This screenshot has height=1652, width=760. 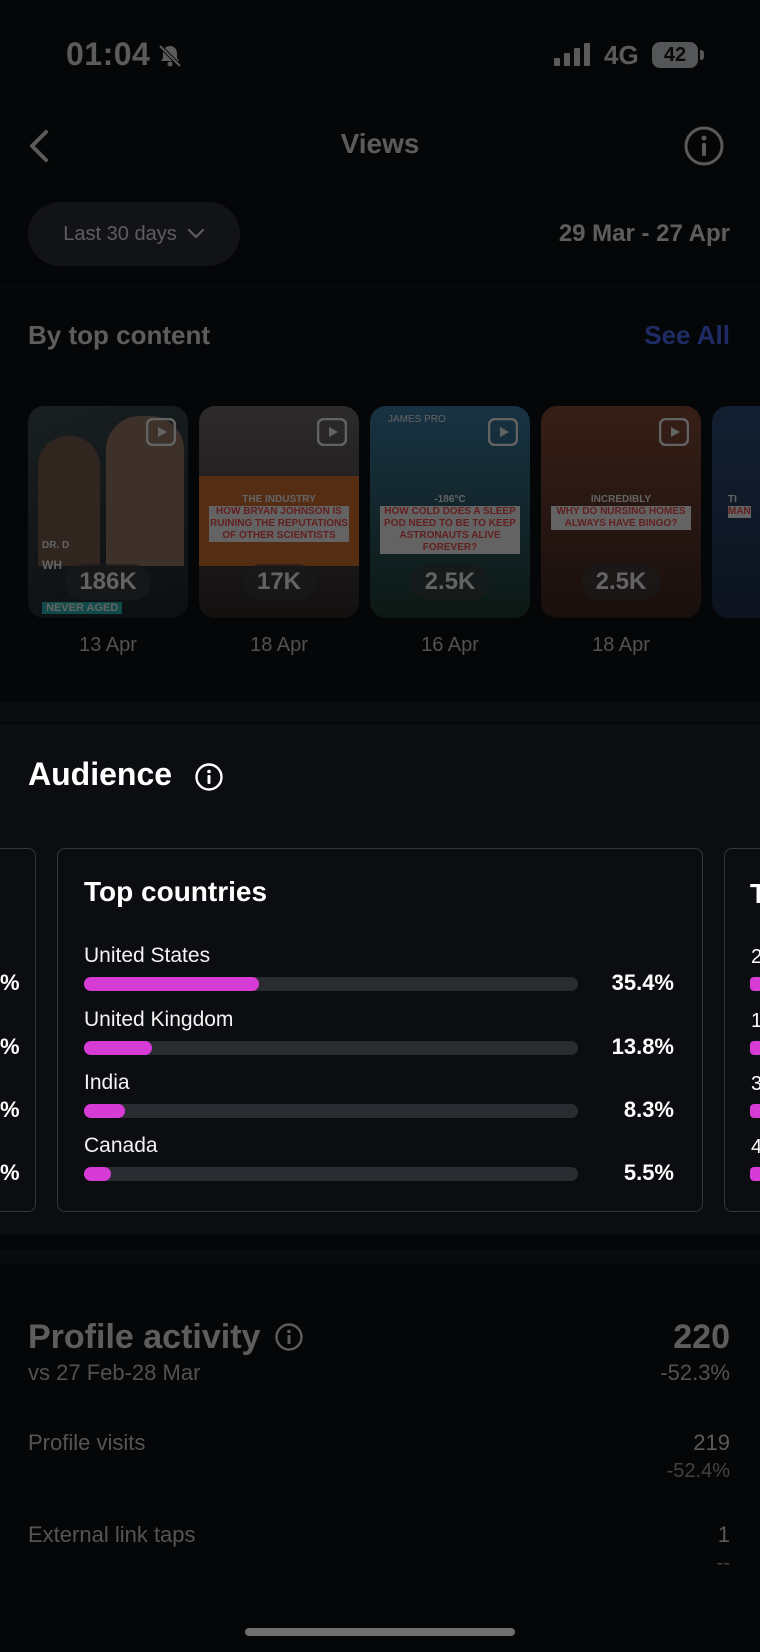 I want to click on comparison-period: vs 27 Feb-28 Mar, so click(x=114, y=1372).